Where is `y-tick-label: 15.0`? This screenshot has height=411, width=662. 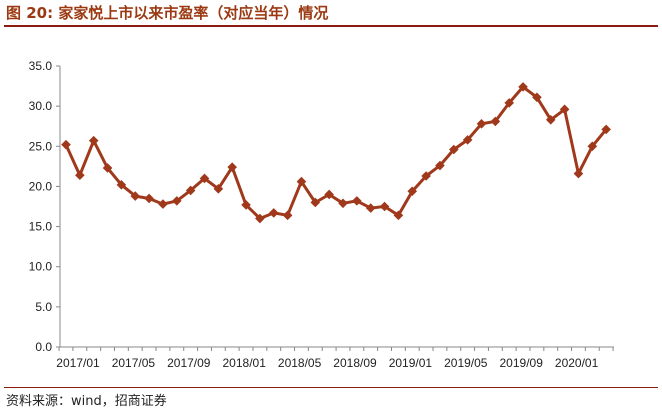 y-tick-label: 15.0 is located at coordinates (41, 227).